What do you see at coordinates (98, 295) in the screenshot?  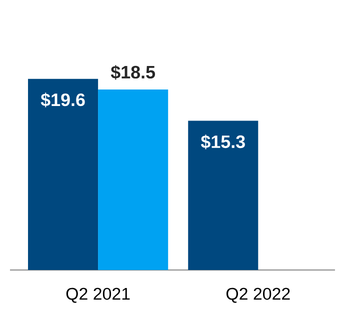 I see `x-tick-label: Q2 2021` at bounding box center [98, 295].